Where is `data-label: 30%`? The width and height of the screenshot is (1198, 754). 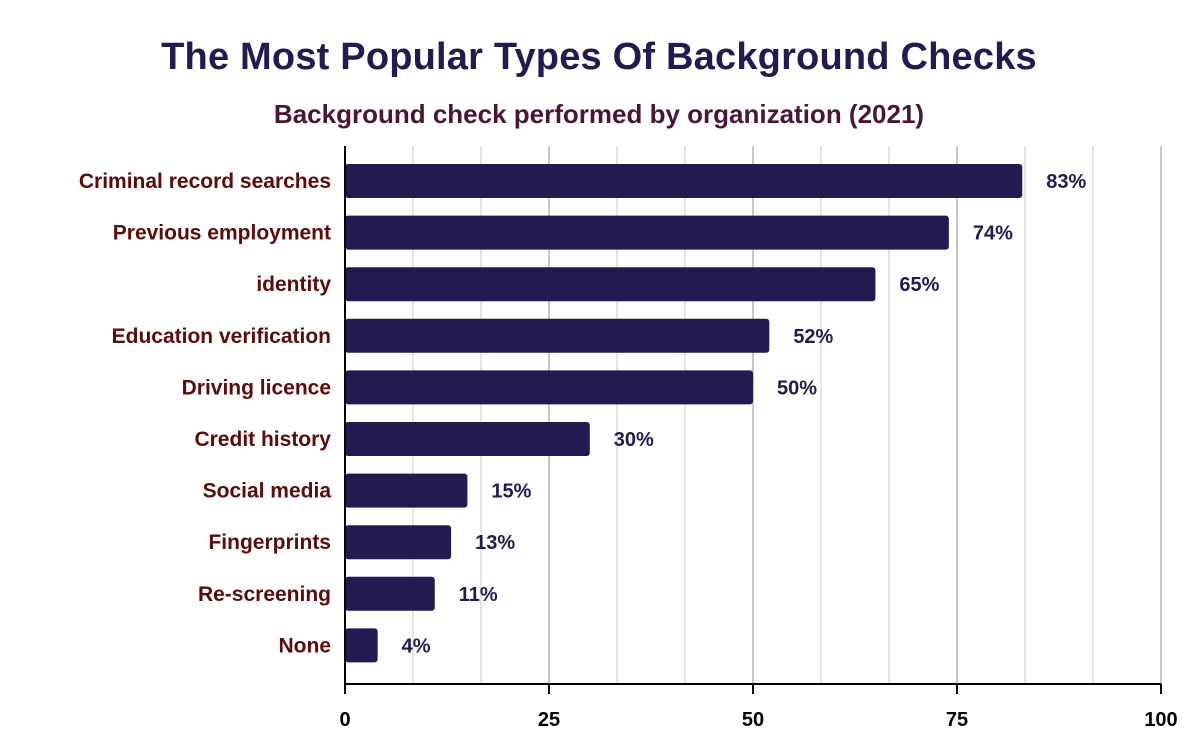 data-label: 30% is located at coordinates (634, 440).